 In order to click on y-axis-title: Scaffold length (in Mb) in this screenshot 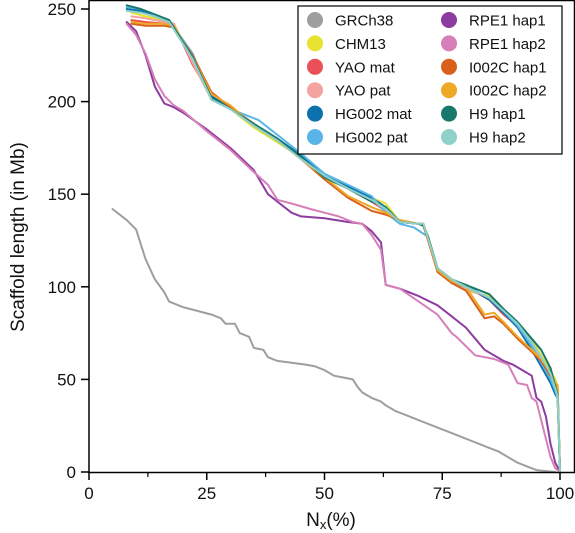, I will do `click(18, 237)`.